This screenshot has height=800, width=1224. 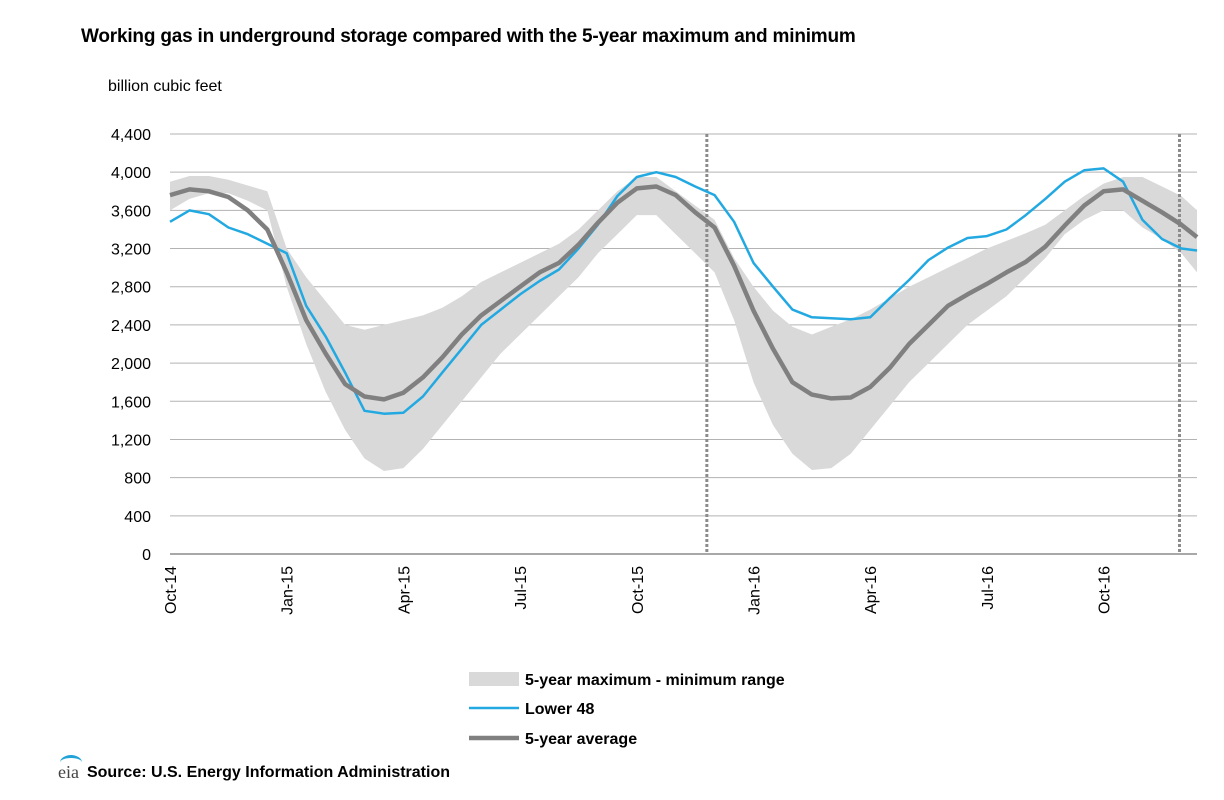 I want to click on x-tick-label: Oct-14, so click(x=171, y=590).